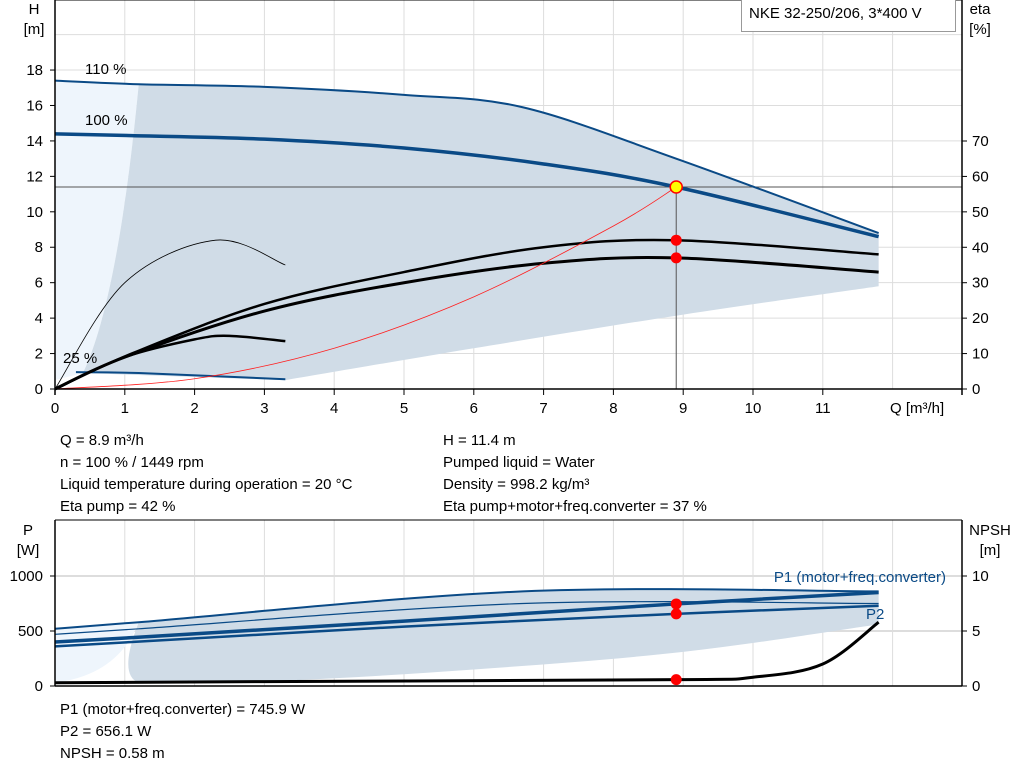  What do you see at coordinates (474, 408) in the screenshot?
I see `x-tick-label: 6` at bounding box center [474, 408].